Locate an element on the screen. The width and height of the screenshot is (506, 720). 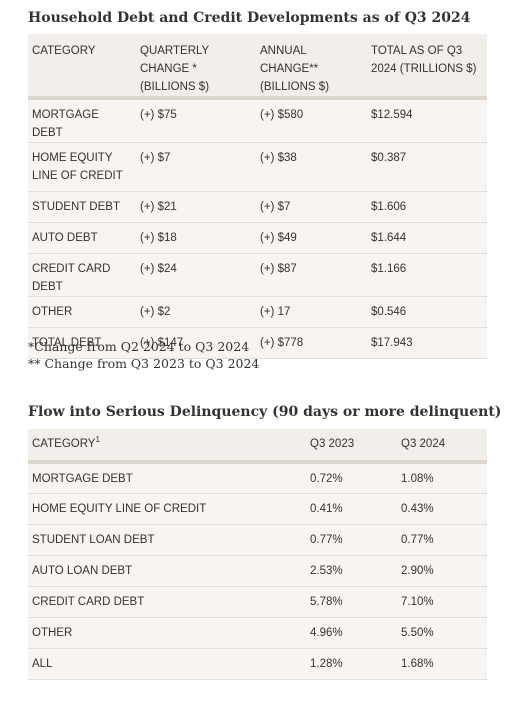
footnote-annual: ** Change from Q3 2023 to Q3 2024 is located at coordinates (144, 363).